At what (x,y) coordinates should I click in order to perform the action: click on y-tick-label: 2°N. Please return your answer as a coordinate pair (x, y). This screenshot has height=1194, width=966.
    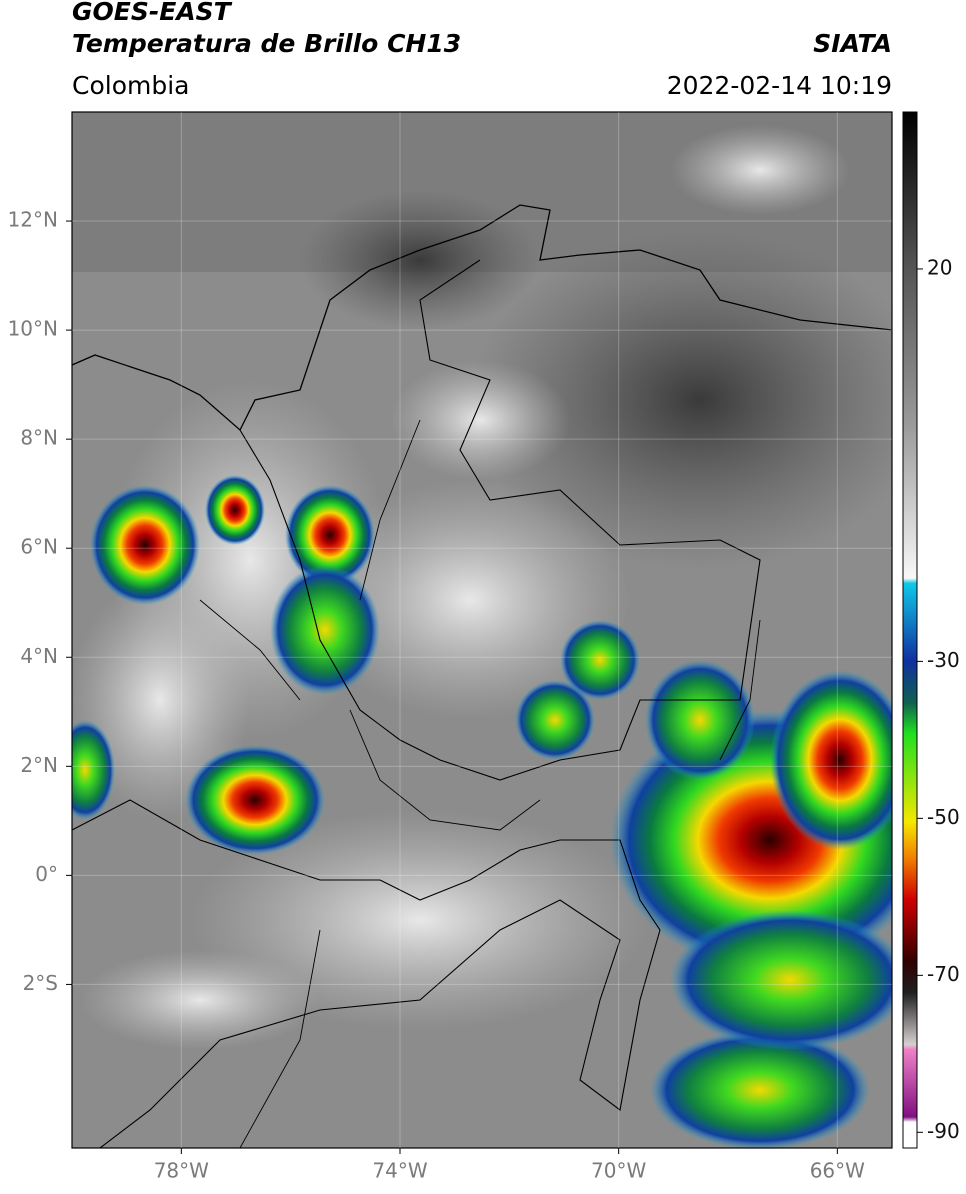
    Looking at the image, I should click on (39, 765).